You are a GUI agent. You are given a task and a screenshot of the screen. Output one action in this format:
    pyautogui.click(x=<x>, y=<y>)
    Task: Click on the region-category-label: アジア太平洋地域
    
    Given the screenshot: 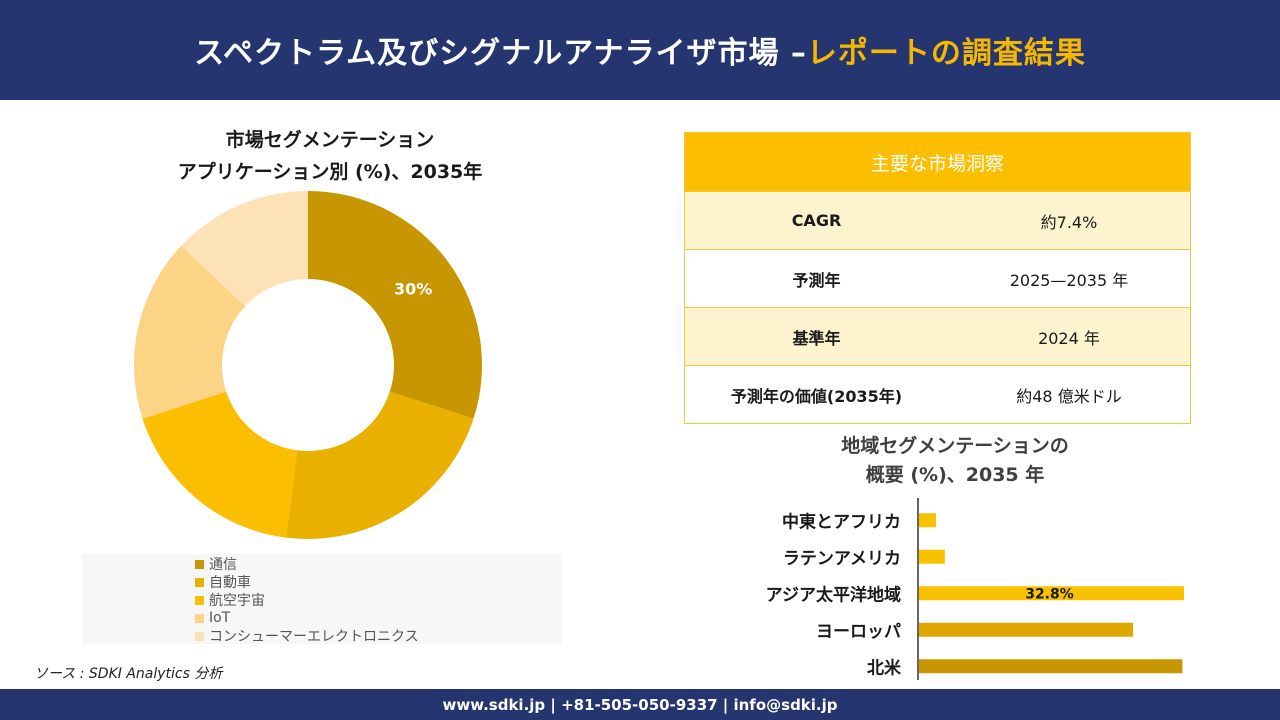 What is the action you would take?
    pyautogui.click(x=833, y=594)
    